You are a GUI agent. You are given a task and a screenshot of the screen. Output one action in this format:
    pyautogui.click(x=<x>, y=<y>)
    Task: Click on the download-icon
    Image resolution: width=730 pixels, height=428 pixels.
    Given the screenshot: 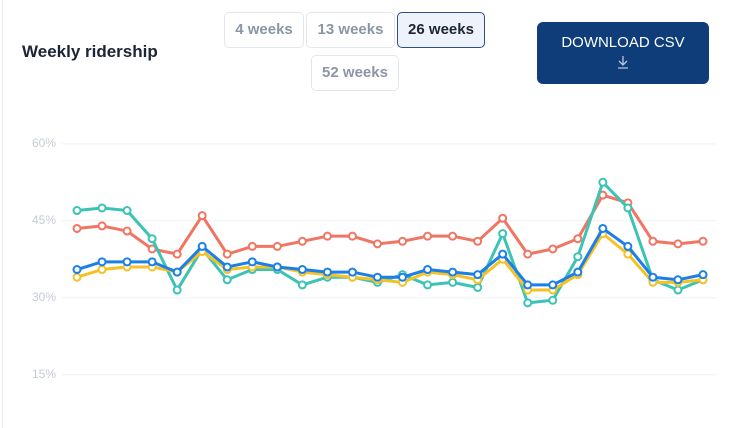 What is the action you would take?
    pyautogui.click(x=623, y=62)
    